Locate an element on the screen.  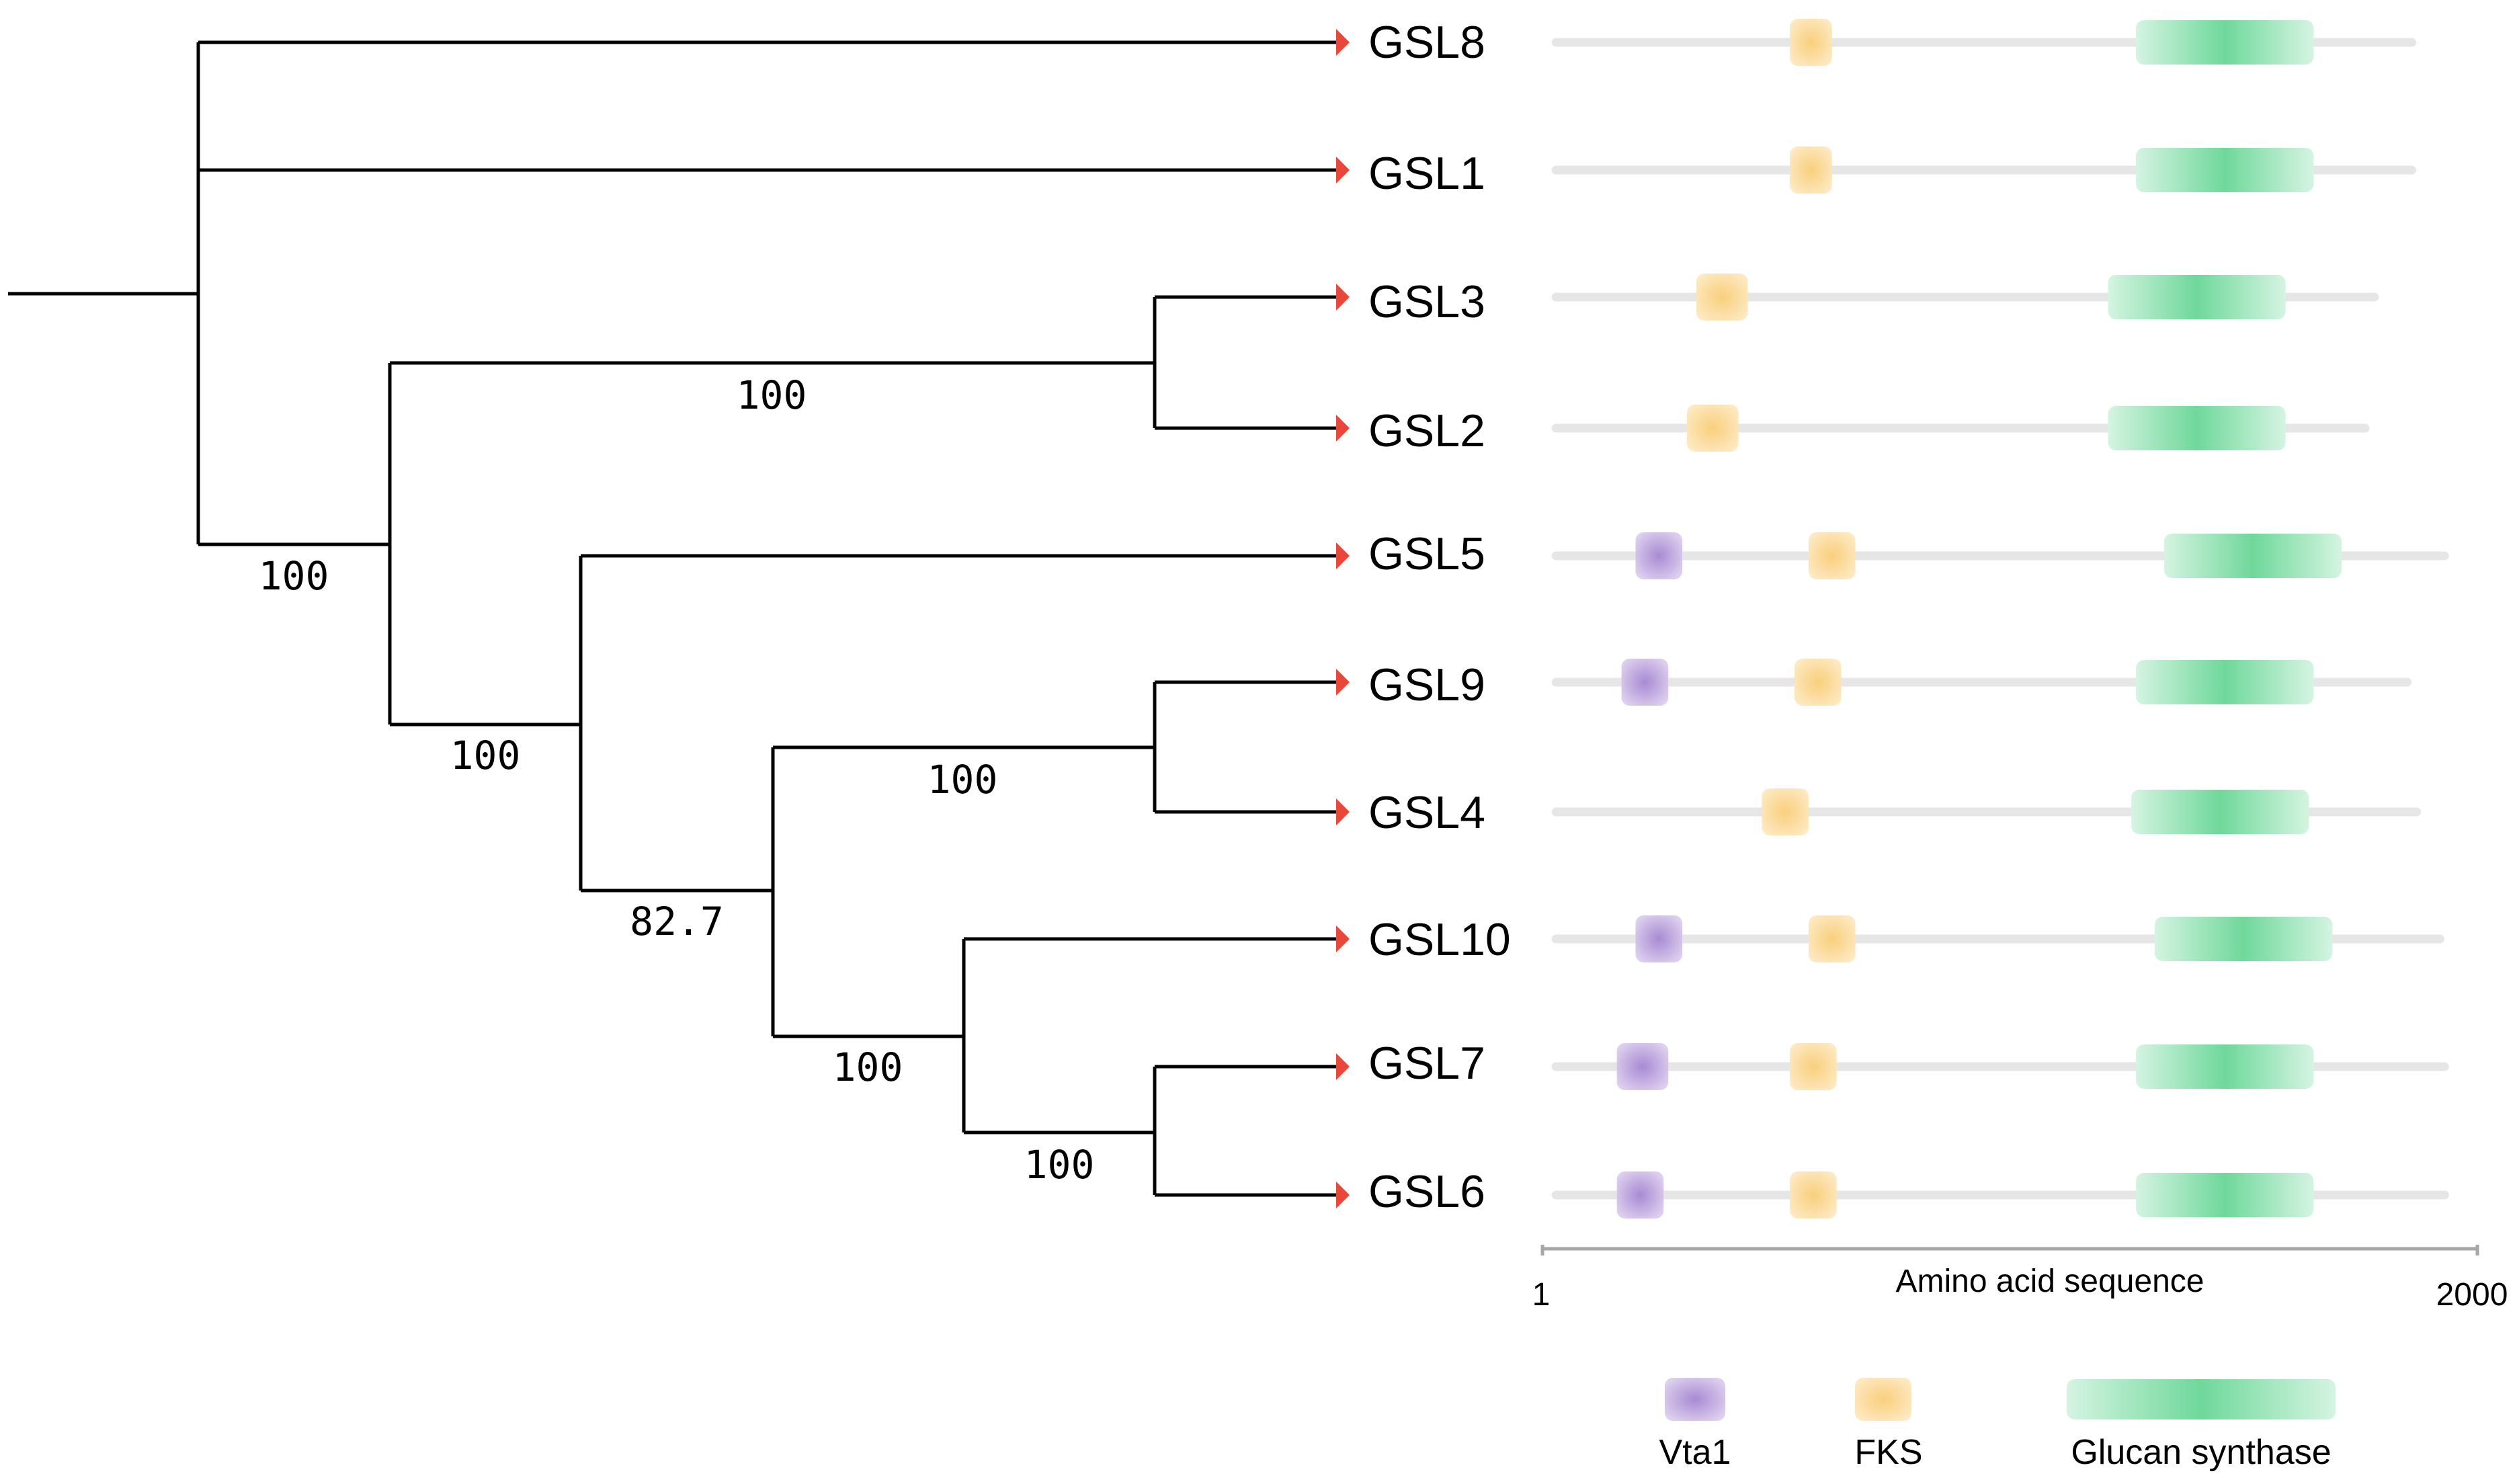
legend-glucan-synthase-swatch is located at coordinates (2201, 1399).